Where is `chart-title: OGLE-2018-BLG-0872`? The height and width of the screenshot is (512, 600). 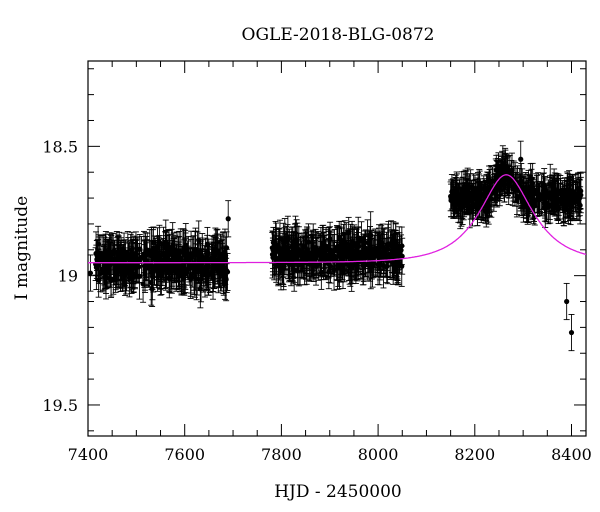 chart-title: OGLE-2018-BLG-0872 is located at coordinates (338, 35).